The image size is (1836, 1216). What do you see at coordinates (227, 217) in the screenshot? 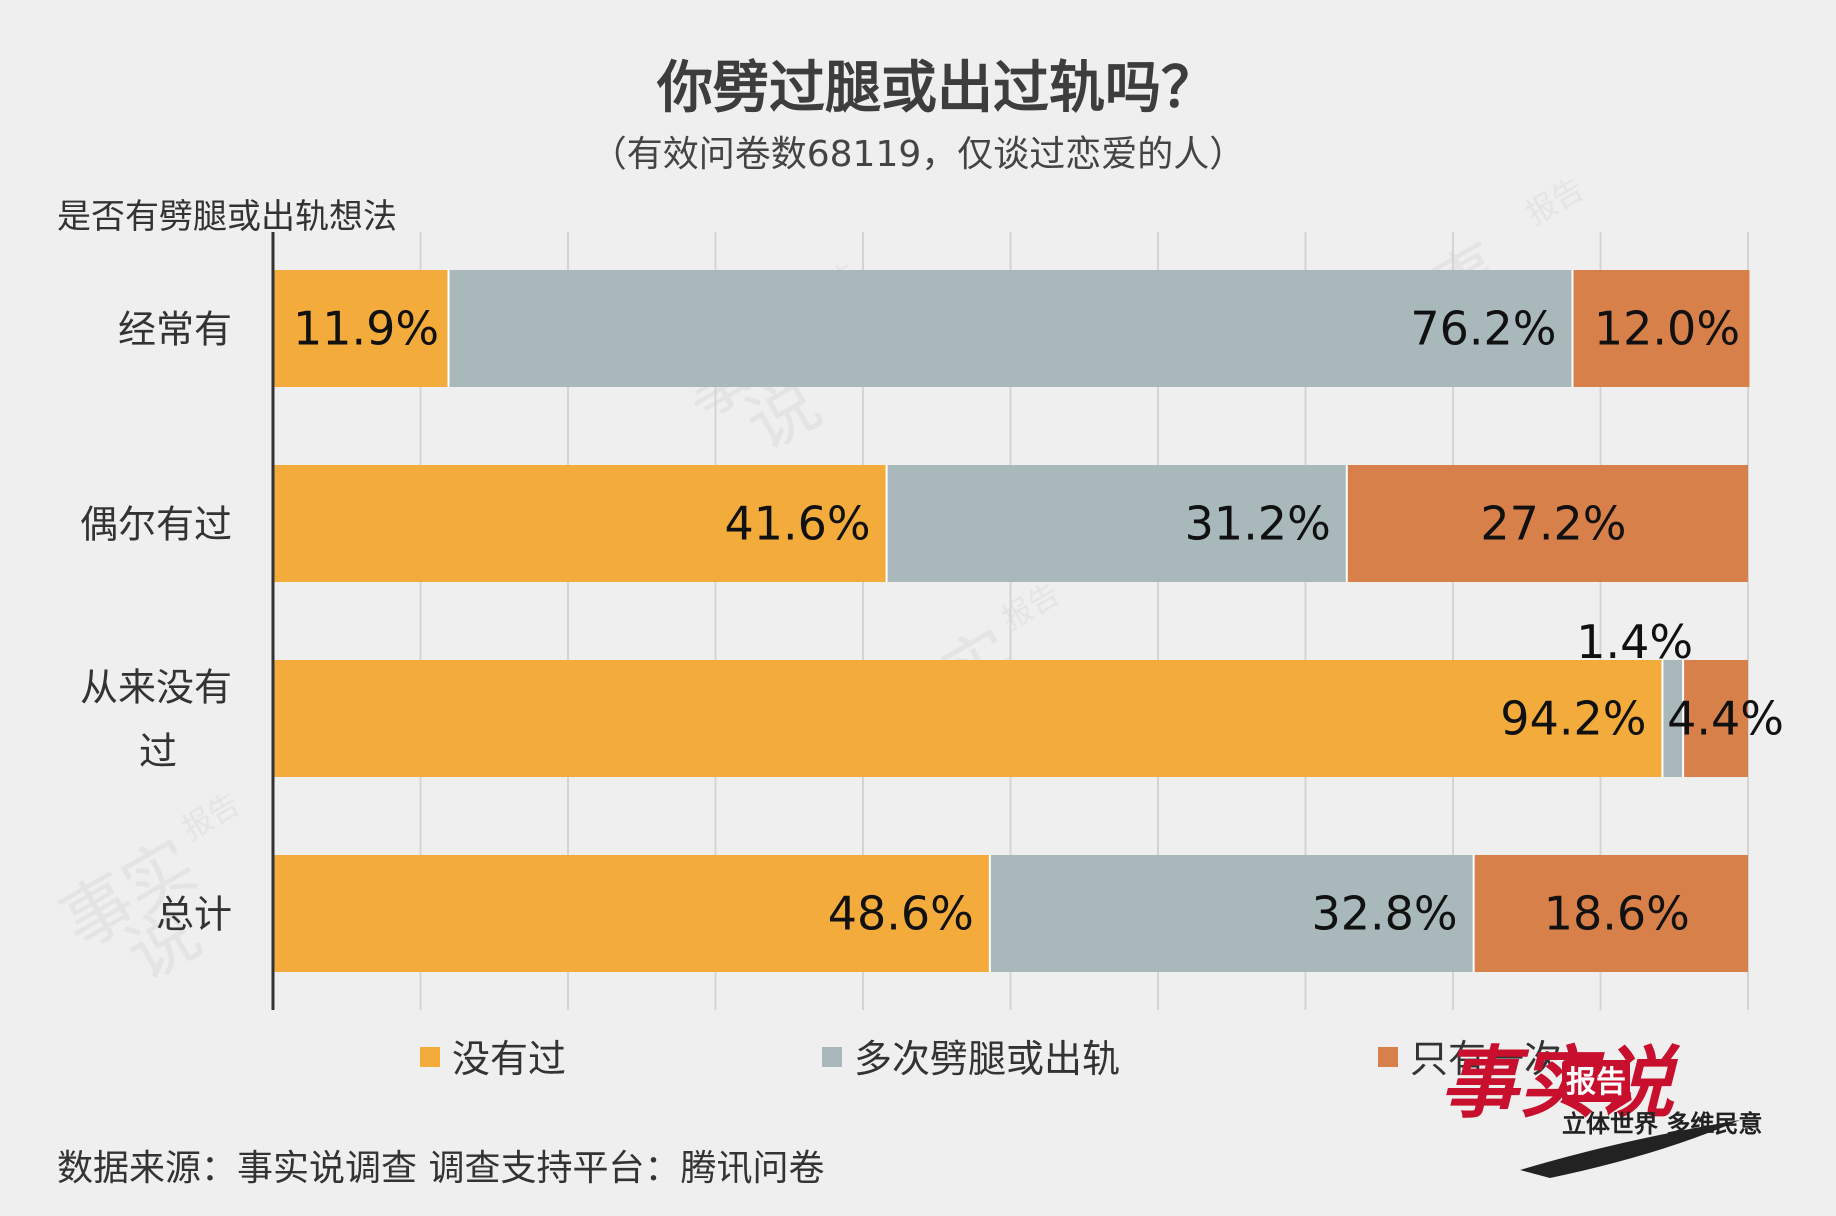
I see `y-axis-title: 是否有劈腿或出轨想法` at bounding box center [227, 217].